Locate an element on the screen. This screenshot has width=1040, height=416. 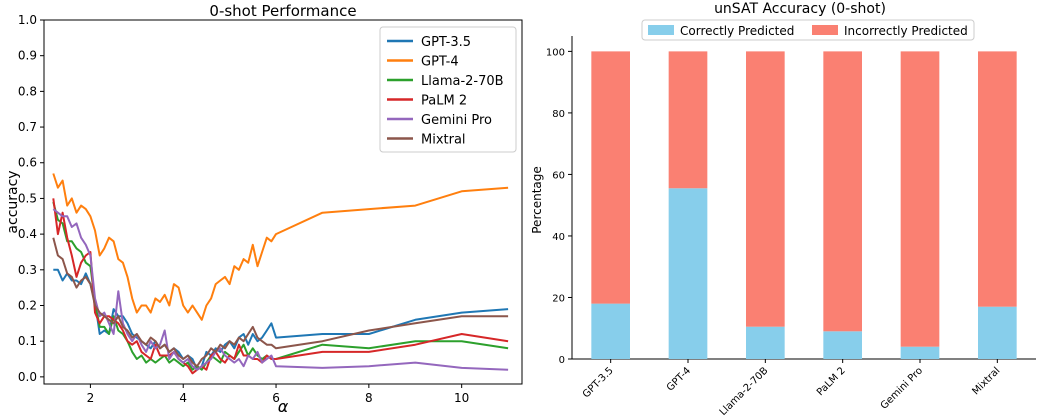
bar-llama-2-70b-correctly-predicted is located at coordinates (765, 342).